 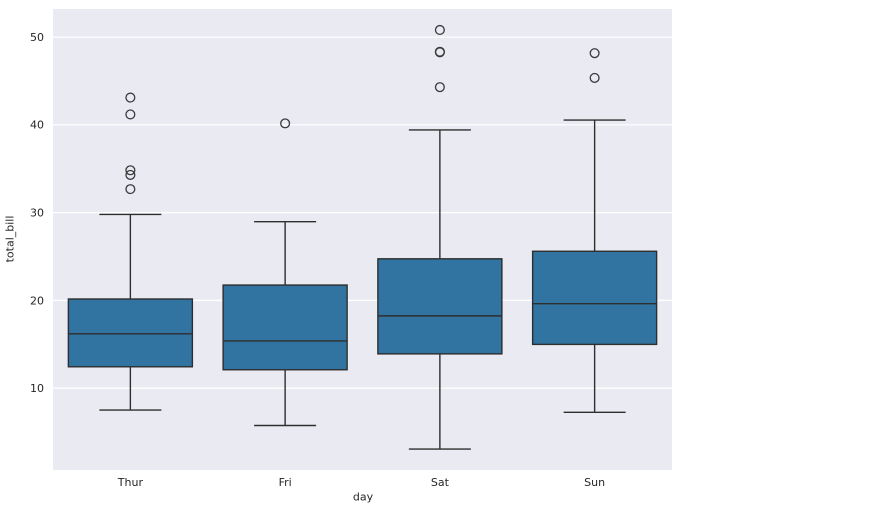 I want to click on xtick-label-Sat: Sat, so click(x=440, y=482).